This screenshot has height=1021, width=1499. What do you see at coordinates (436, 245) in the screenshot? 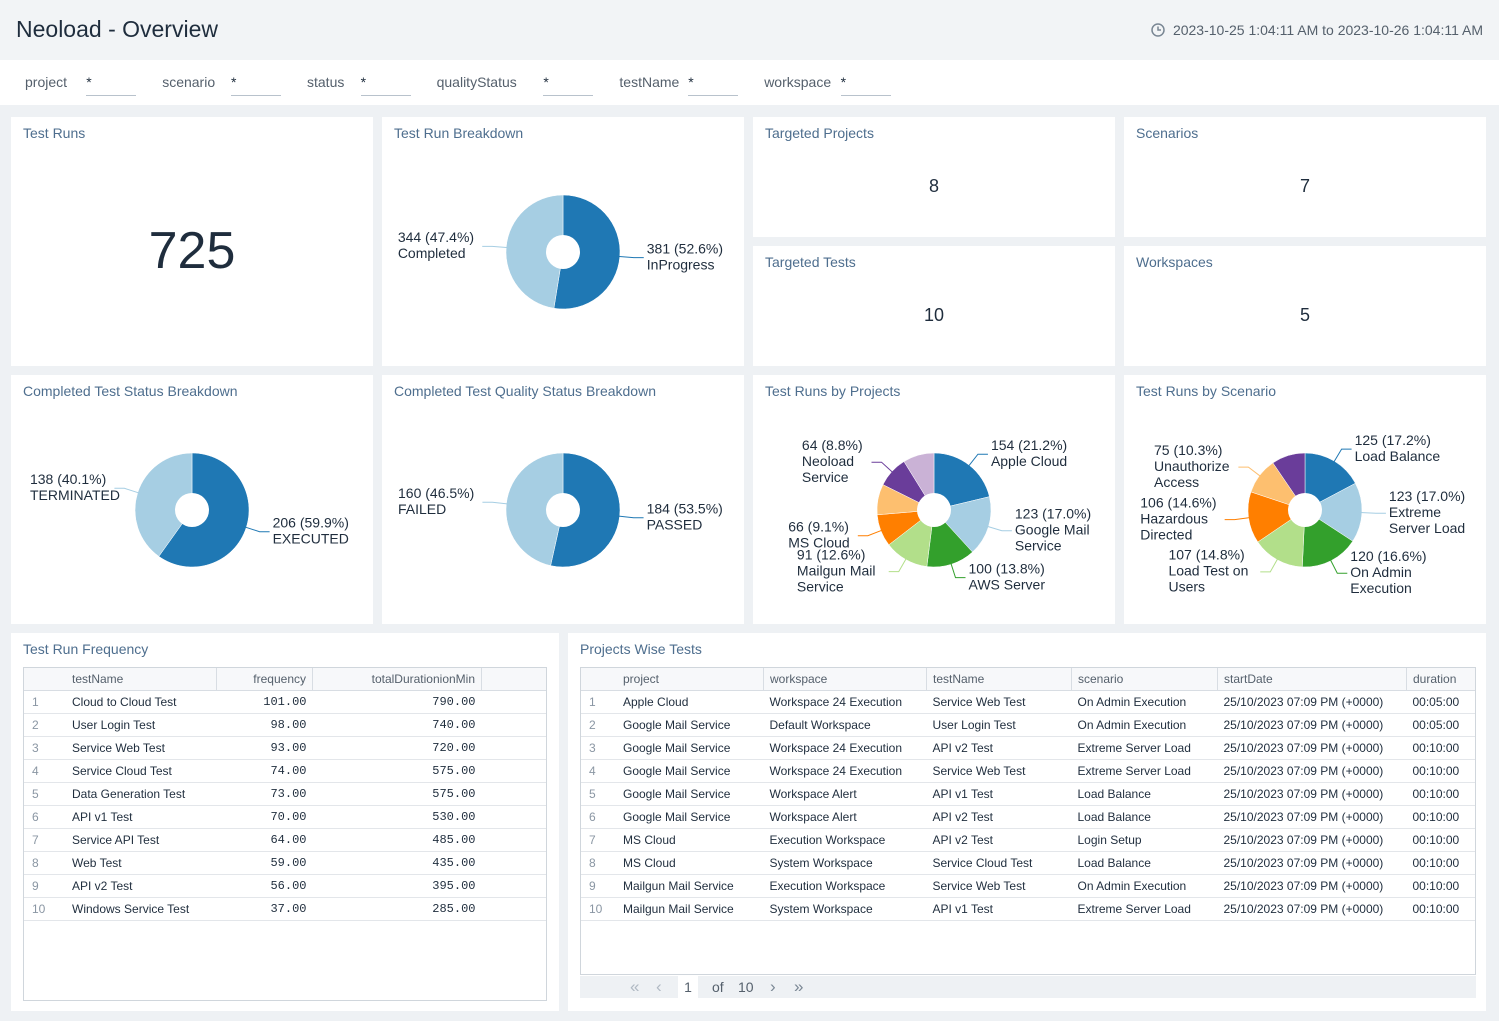
I see `pie-label: 344 (47.4%) Completed` at bounding box center [436, 245].